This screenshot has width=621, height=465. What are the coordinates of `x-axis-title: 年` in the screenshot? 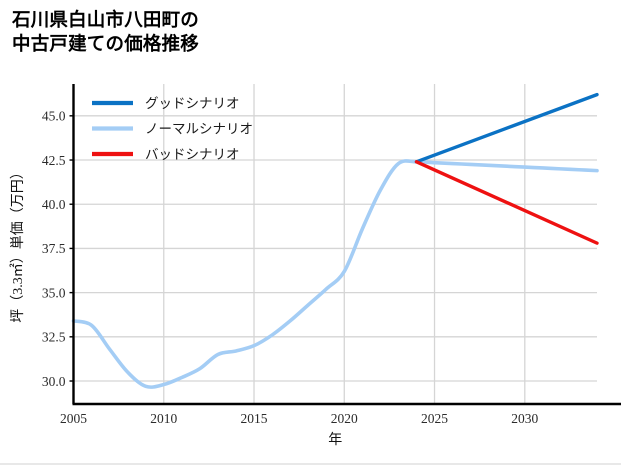 It's located at (335, 440).